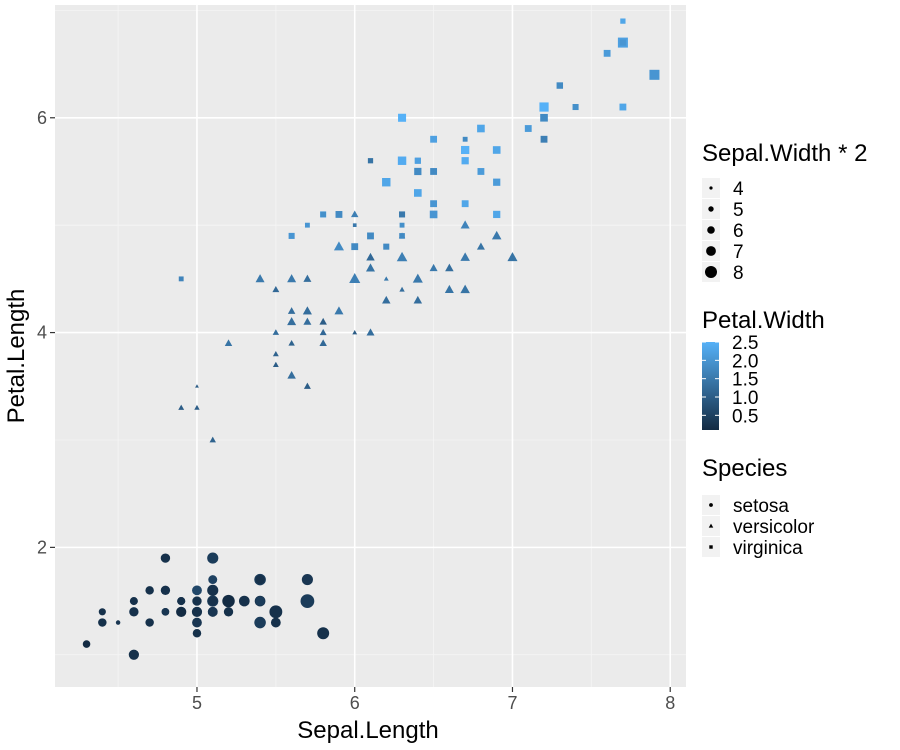  I want to click on size-legend-label: 8, so click(738, 273).